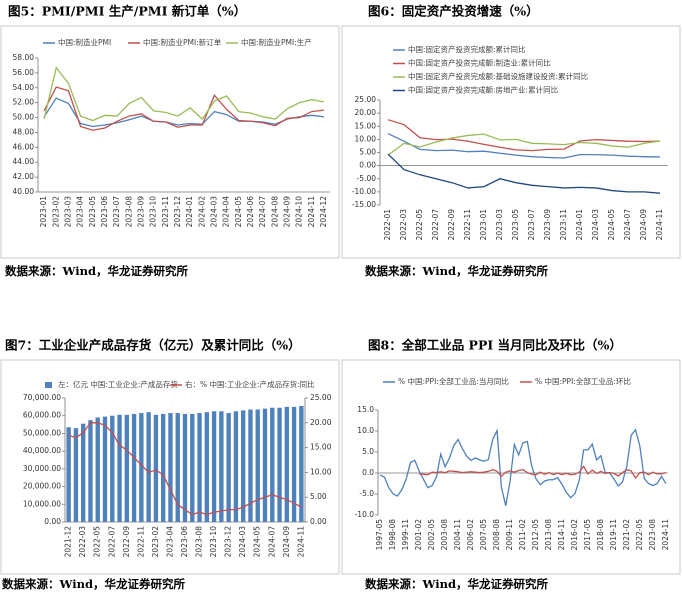 The image size is (682, 594). What do you see at coordinates (387, 225) in the screenshot?
I see `x-tick-label: 2022-01` at bounding box center [387, 225].